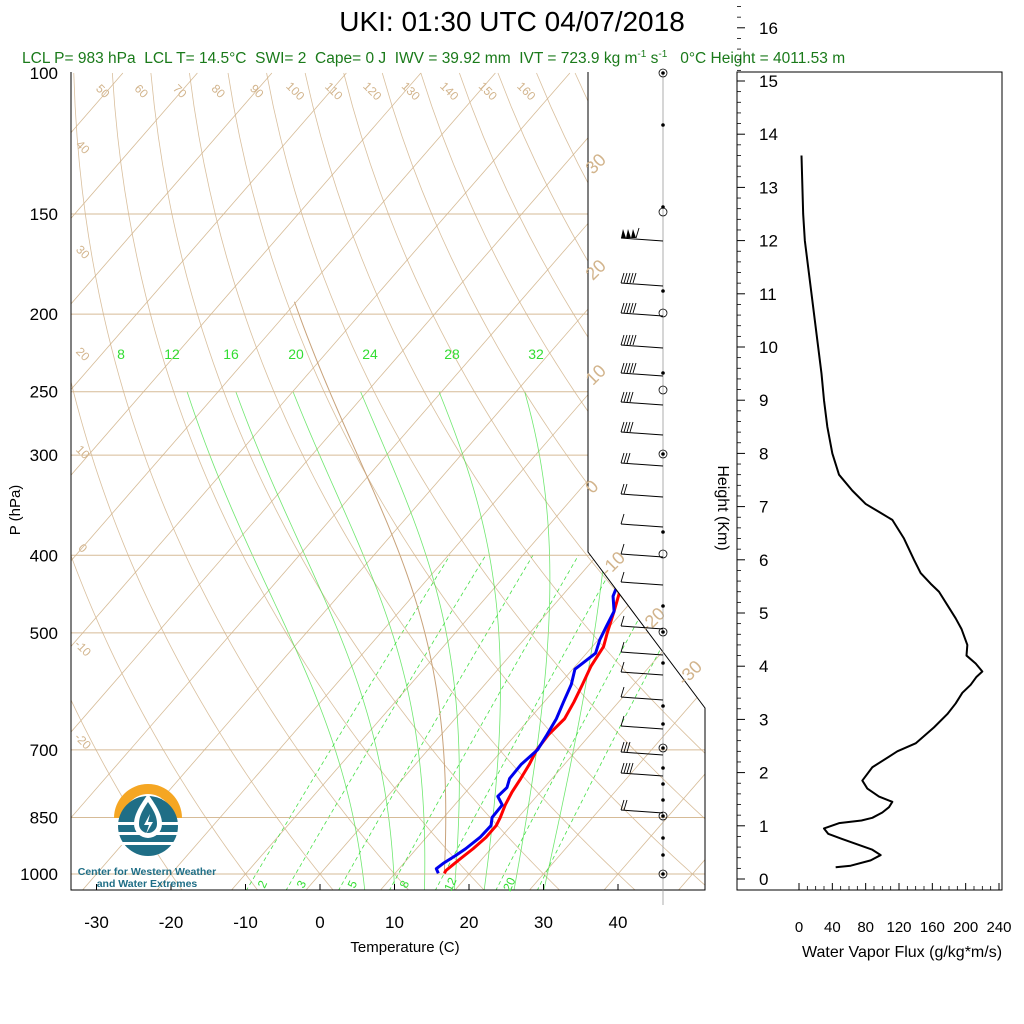 This screenshot has height=1024, width=1024. What do you see at coordinates (245, 922) in the screenshot?
I see `x-tick-label: -10` at bounding box center [245, 922].